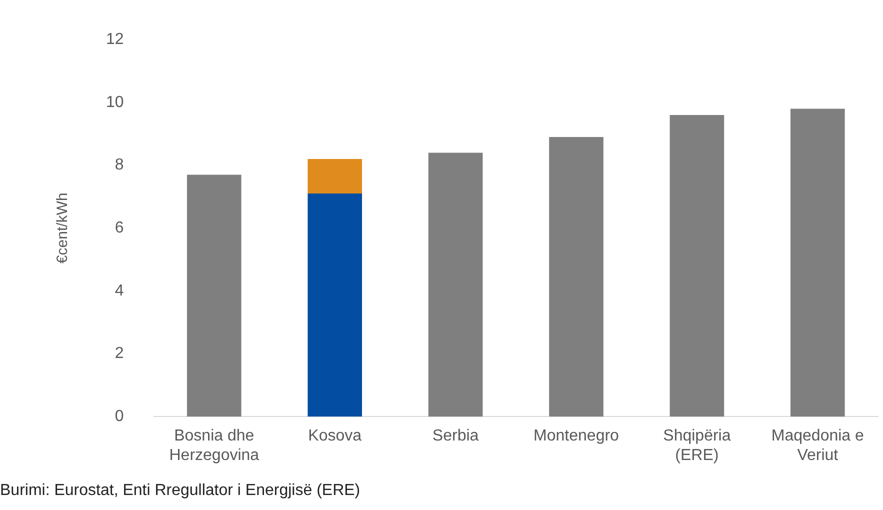  I want to click on x-tick-label: Shqipëria (ERE), so click(697, 446).